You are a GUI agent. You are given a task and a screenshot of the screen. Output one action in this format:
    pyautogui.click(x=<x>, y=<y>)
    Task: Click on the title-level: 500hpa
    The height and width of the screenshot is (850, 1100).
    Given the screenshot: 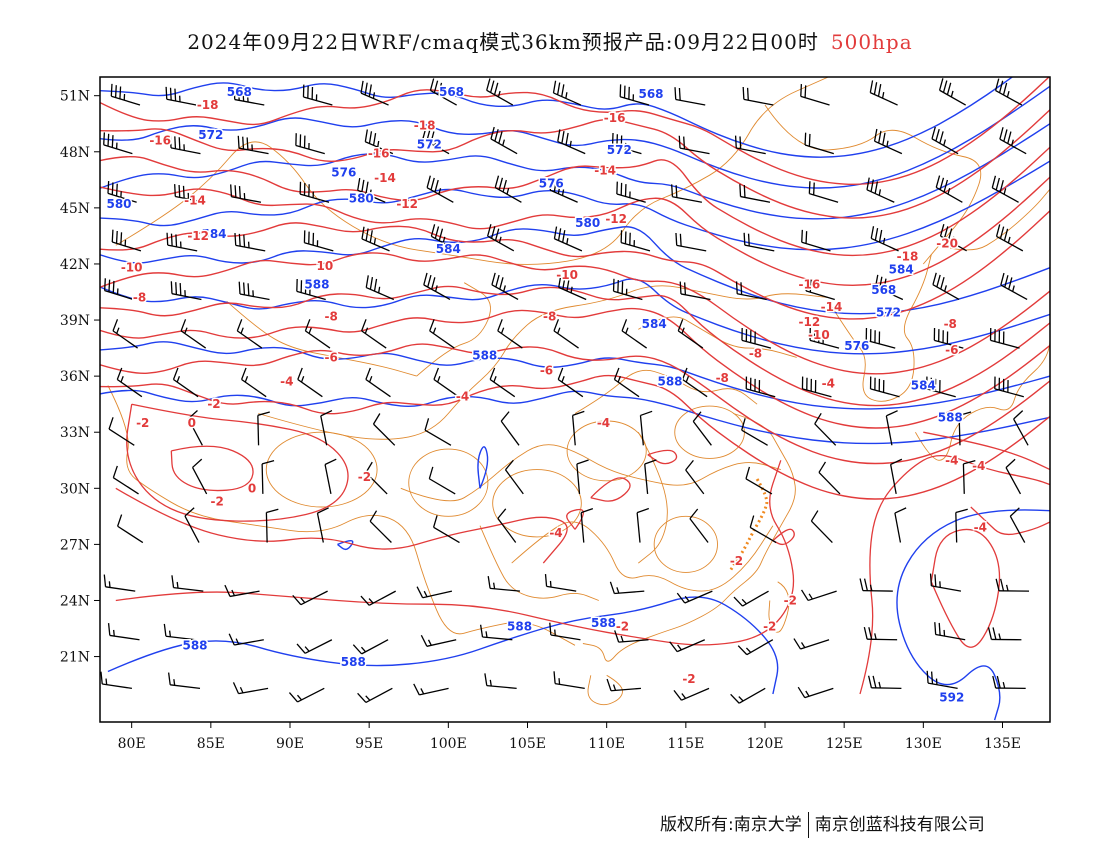 What is the action you would take?
    pyautogui.click(x=871, y=42)
    